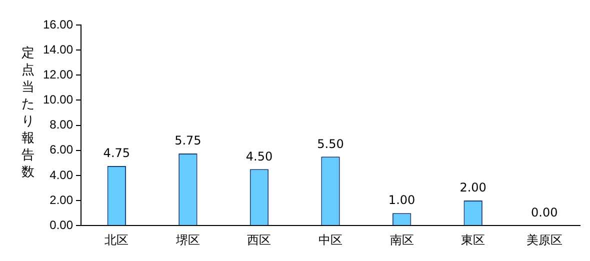 This screenshot has width=590, height=261. I want to click on x-tick-label: 北区, so click(116, 240).